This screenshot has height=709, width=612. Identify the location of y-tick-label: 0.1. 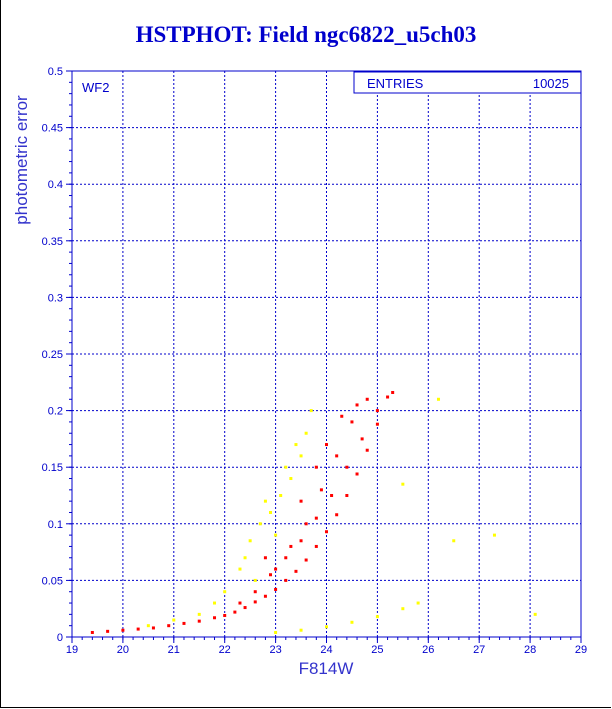
(55, 525).